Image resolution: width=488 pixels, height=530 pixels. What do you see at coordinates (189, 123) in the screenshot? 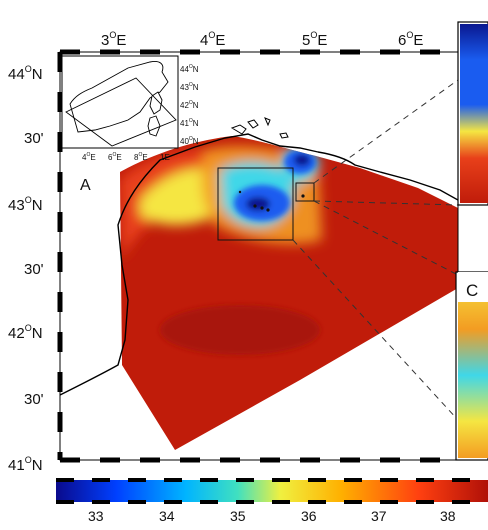
I see `inset-lat-label: 41ON` at bounding box center [189, 123].